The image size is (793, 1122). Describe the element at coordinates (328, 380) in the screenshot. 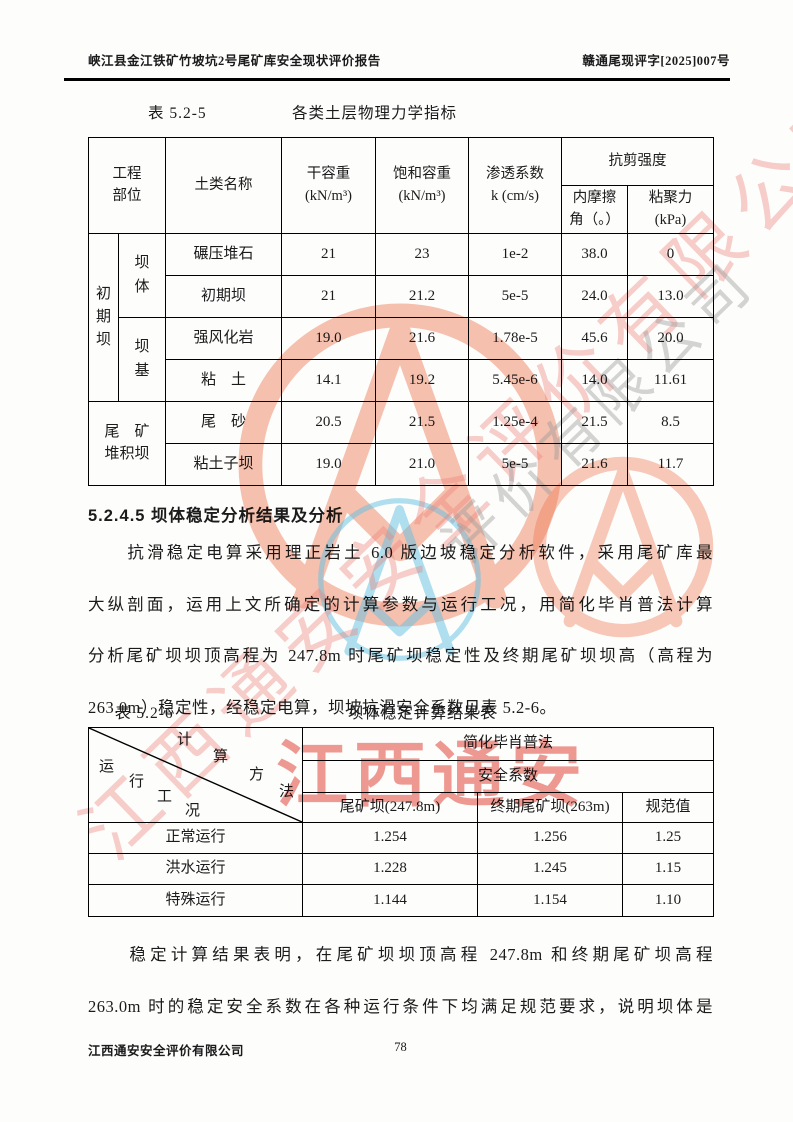

I see `cell-dry: 14.1` at that location.